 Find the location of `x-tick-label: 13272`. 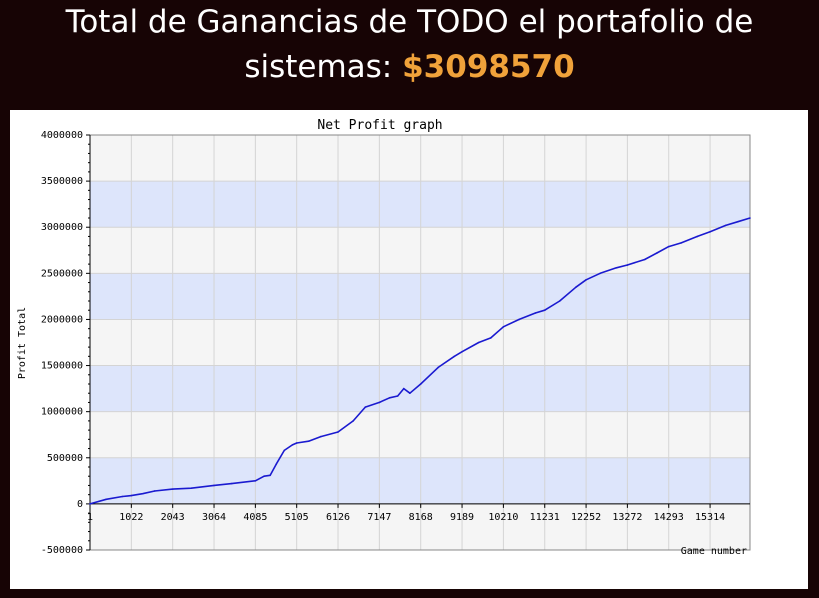

x-tick-label: 13272 is located at coordinates (627, 517).